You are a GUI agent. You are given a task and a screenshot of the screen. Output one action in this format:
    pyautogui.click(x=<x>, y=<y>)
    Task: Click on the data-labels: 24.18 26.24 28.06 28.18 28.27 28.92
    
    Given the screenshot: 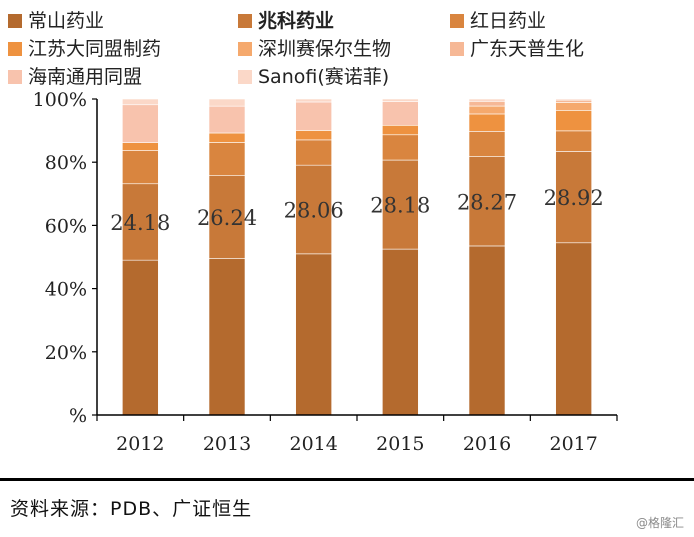 What is the action you would take?
    pyautogui.click(x=356, y=210)
    